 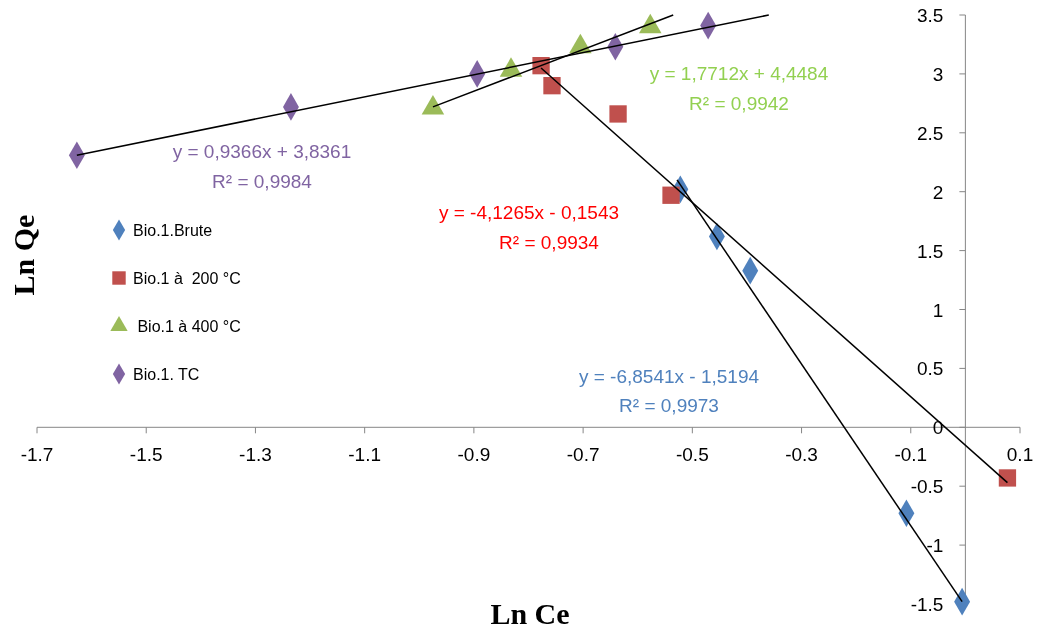 What do you see at coordinates (801, 455) in the screenshot?
I see `x-tick-label: -0.3` at bounding box center [801, 455].